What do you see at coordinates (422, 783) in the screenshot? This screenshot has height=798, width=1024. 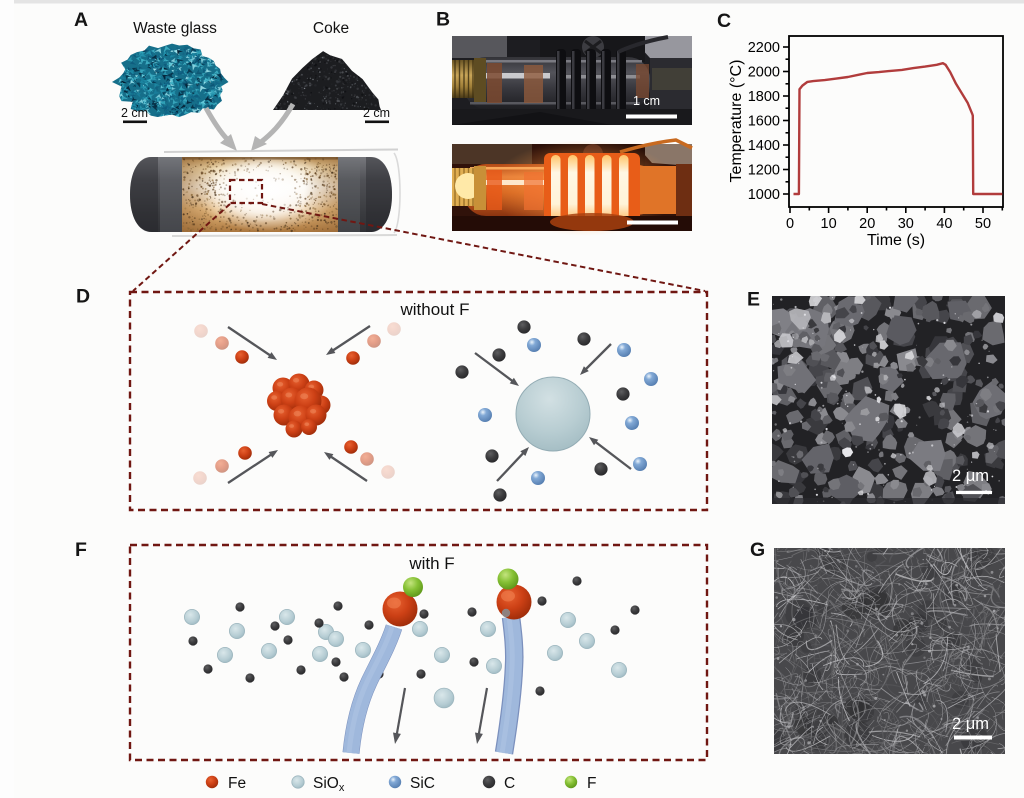 I see `svg-text: SiC` at bounding box center [422, 783].